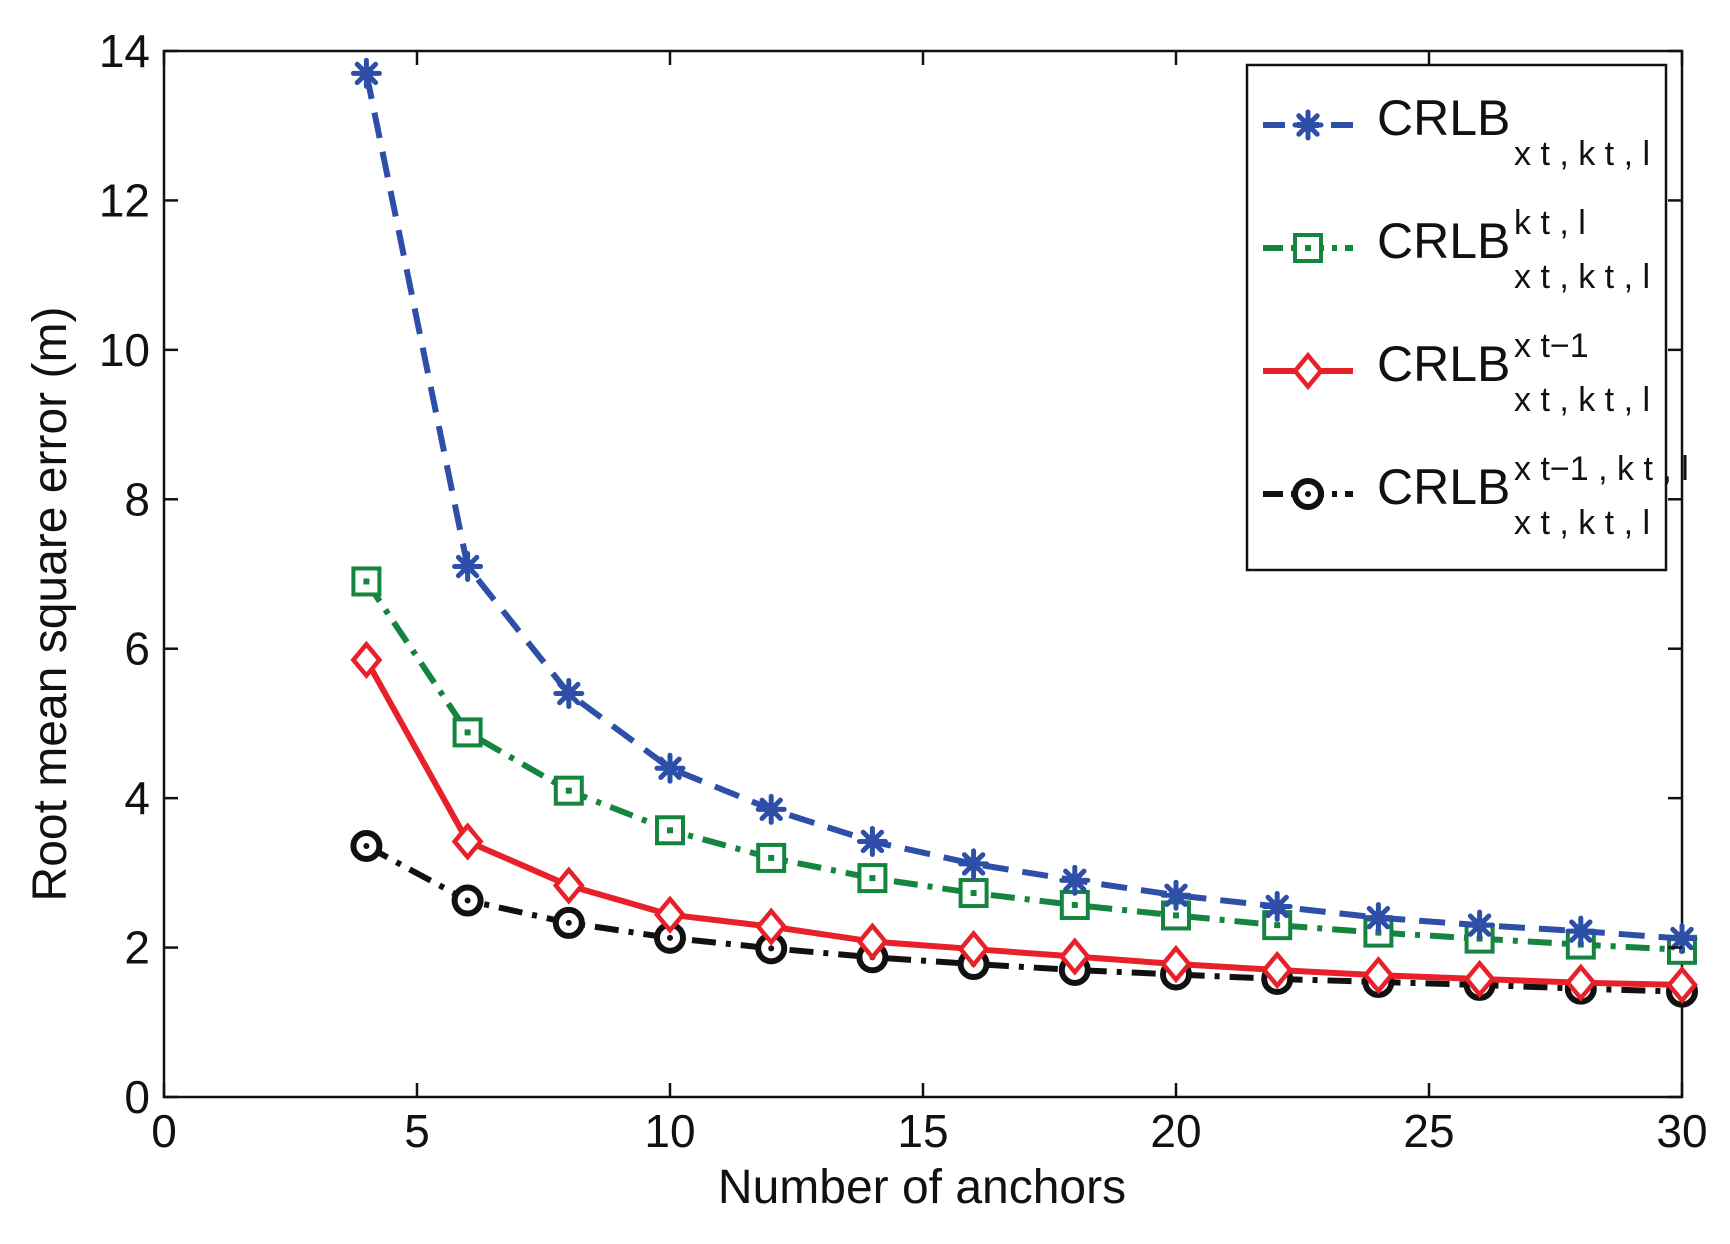 The image size is (1730, 1244). What do you see at coordinates (137, 798) in the screenshot?
I see `y-tick-label: 4` at bounding box center [137, 798].